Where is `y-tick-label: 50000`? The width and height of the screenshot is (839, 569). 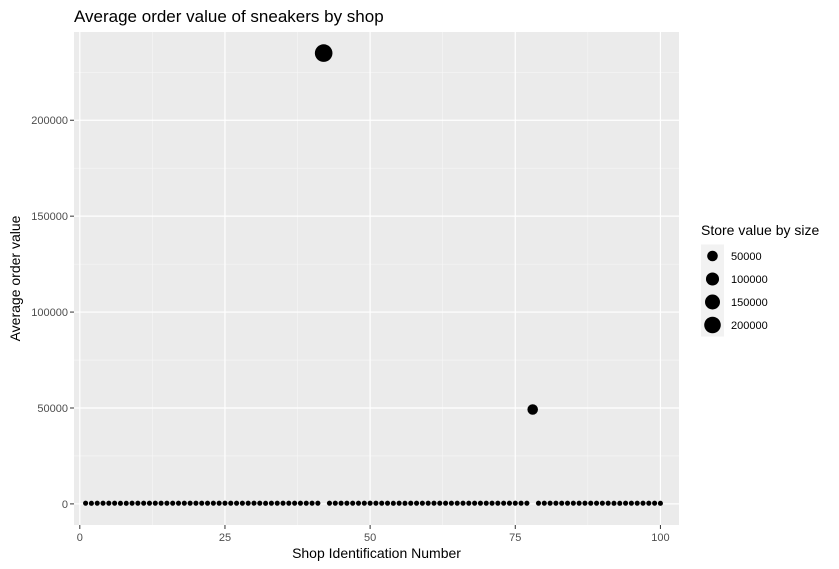
y-tick-label: 50000 is located at coordinates (52, 409).